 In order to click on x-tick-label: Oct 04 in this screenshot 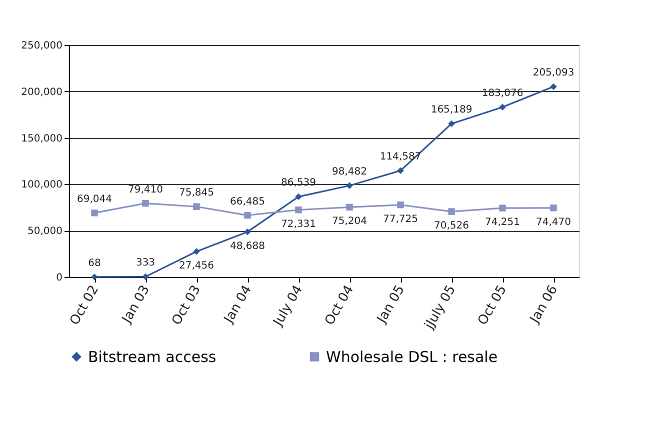, I will do `click(339, 305)`.